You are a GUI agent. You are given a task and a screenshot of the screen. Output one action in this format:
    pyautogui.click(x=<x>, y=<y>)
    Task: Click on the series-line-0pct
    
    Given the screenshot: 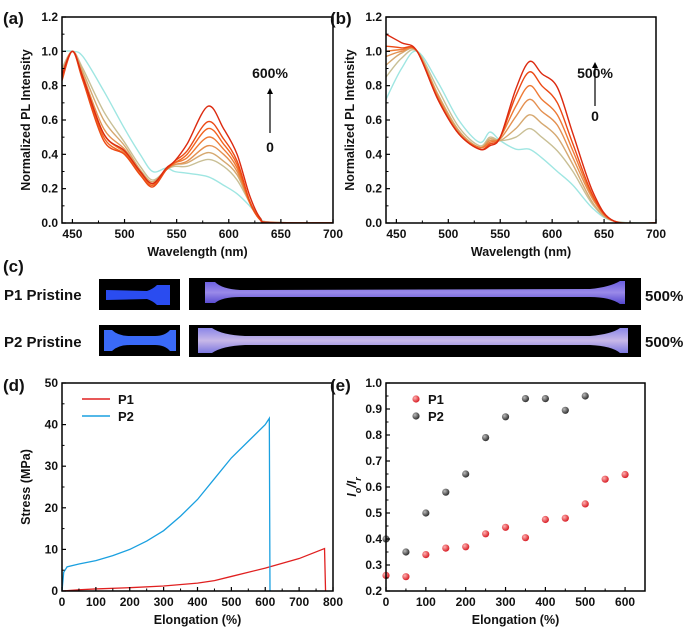 What is the action you would take?
    pyautogui.click(x=521, y=136)
    